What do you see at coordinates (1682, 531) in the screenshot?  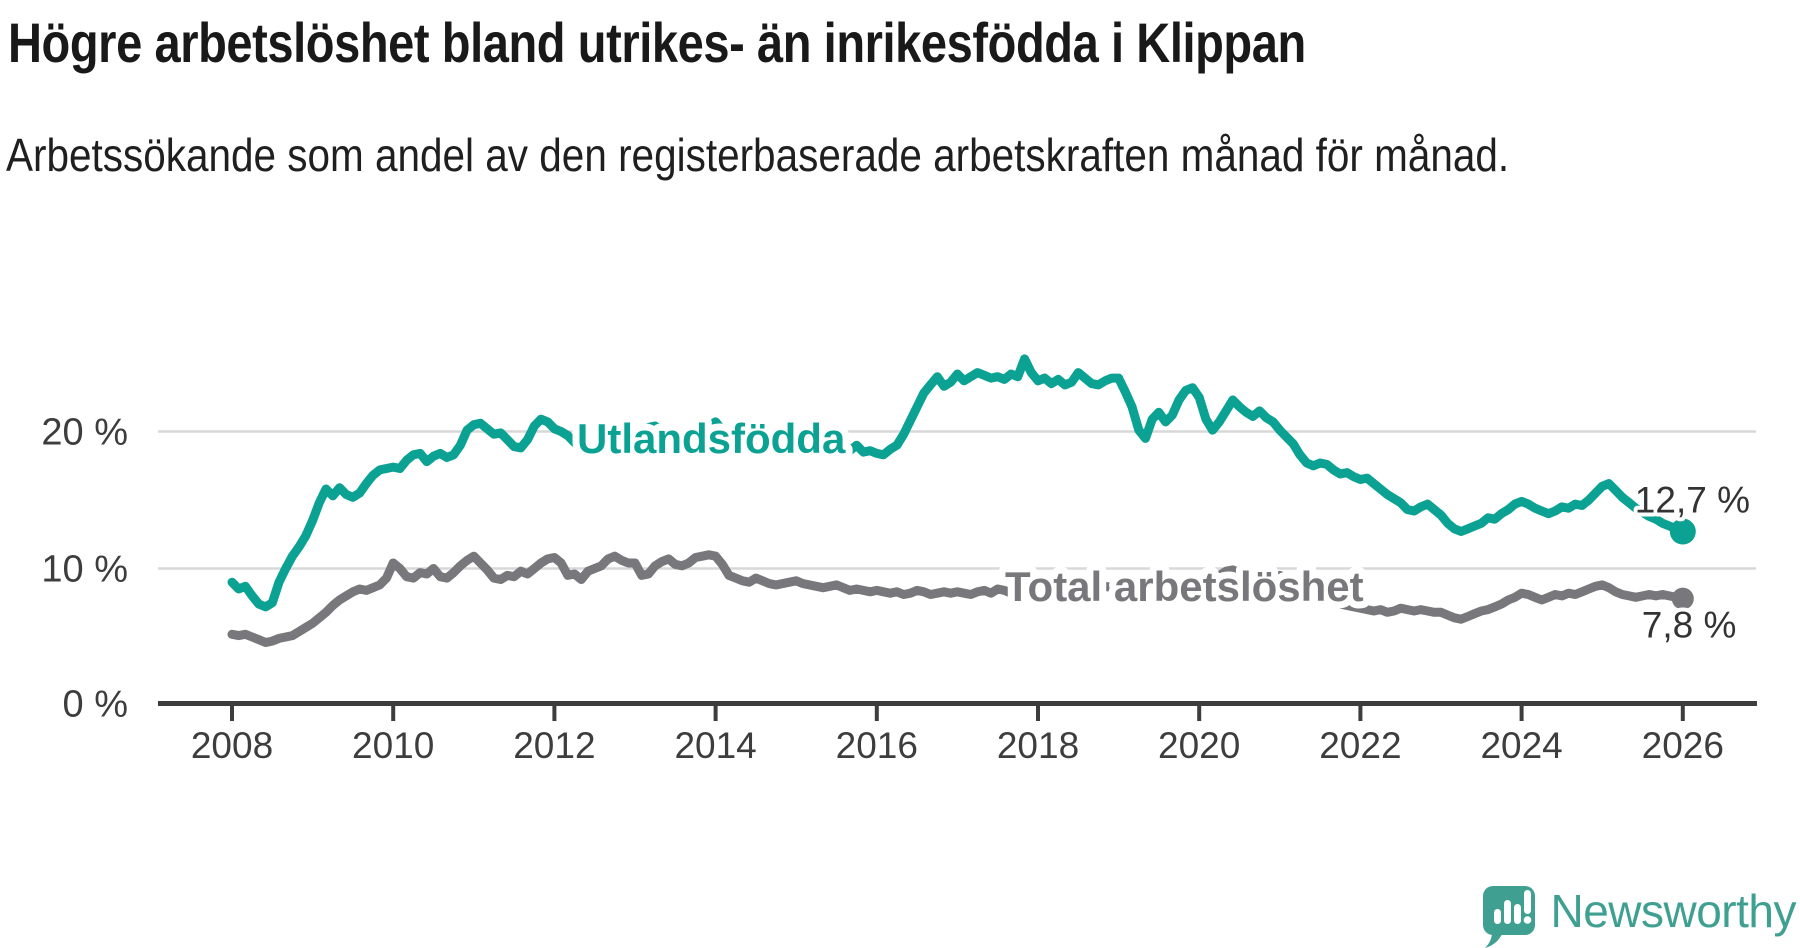 I see `end-dot-utlandsfodda` at bounding box center [1682, 531].